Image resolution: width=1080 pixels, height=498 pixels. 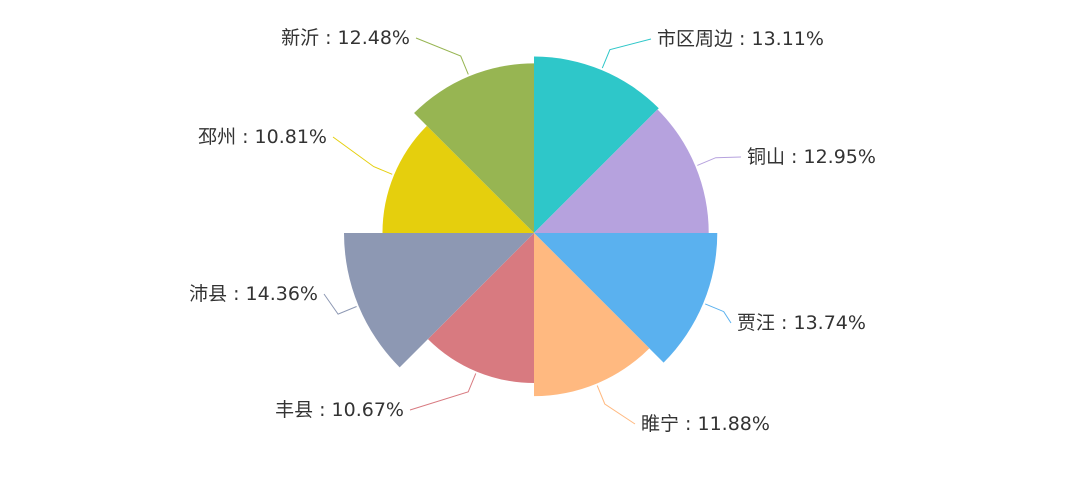 What do you see at coordinates (811, 157) in the screenshot?
I see `slice-label-2: 铜山 : 12.95%` at bounding box center [811, 157].